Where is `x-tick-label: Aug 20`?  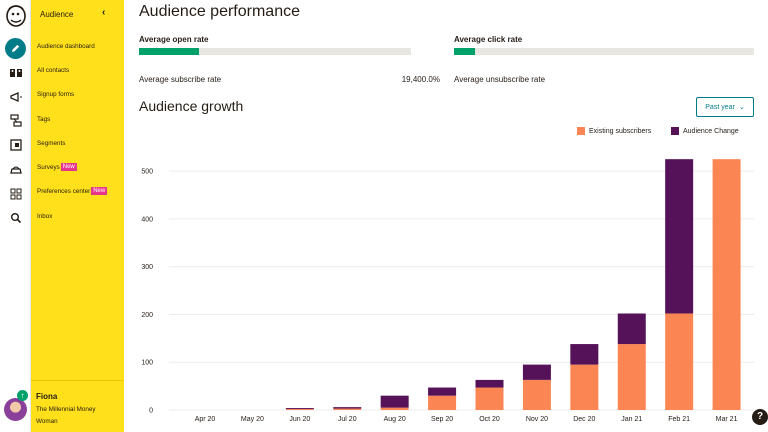
x-tick-label: Aug 20 is located at coordinates (395, 419).